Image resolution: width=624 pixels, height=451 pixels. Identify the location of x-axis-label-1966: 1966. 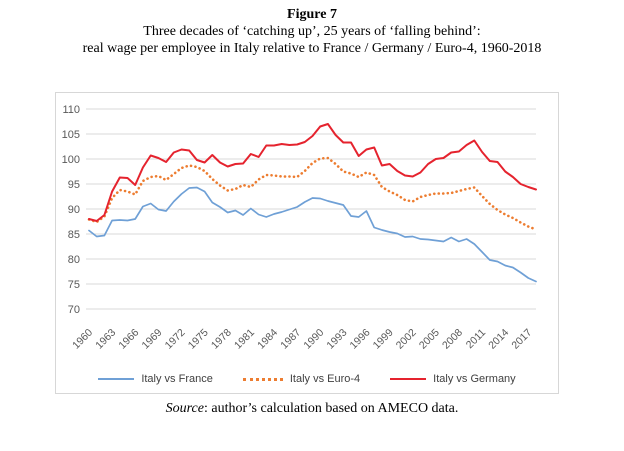
(128, 339).